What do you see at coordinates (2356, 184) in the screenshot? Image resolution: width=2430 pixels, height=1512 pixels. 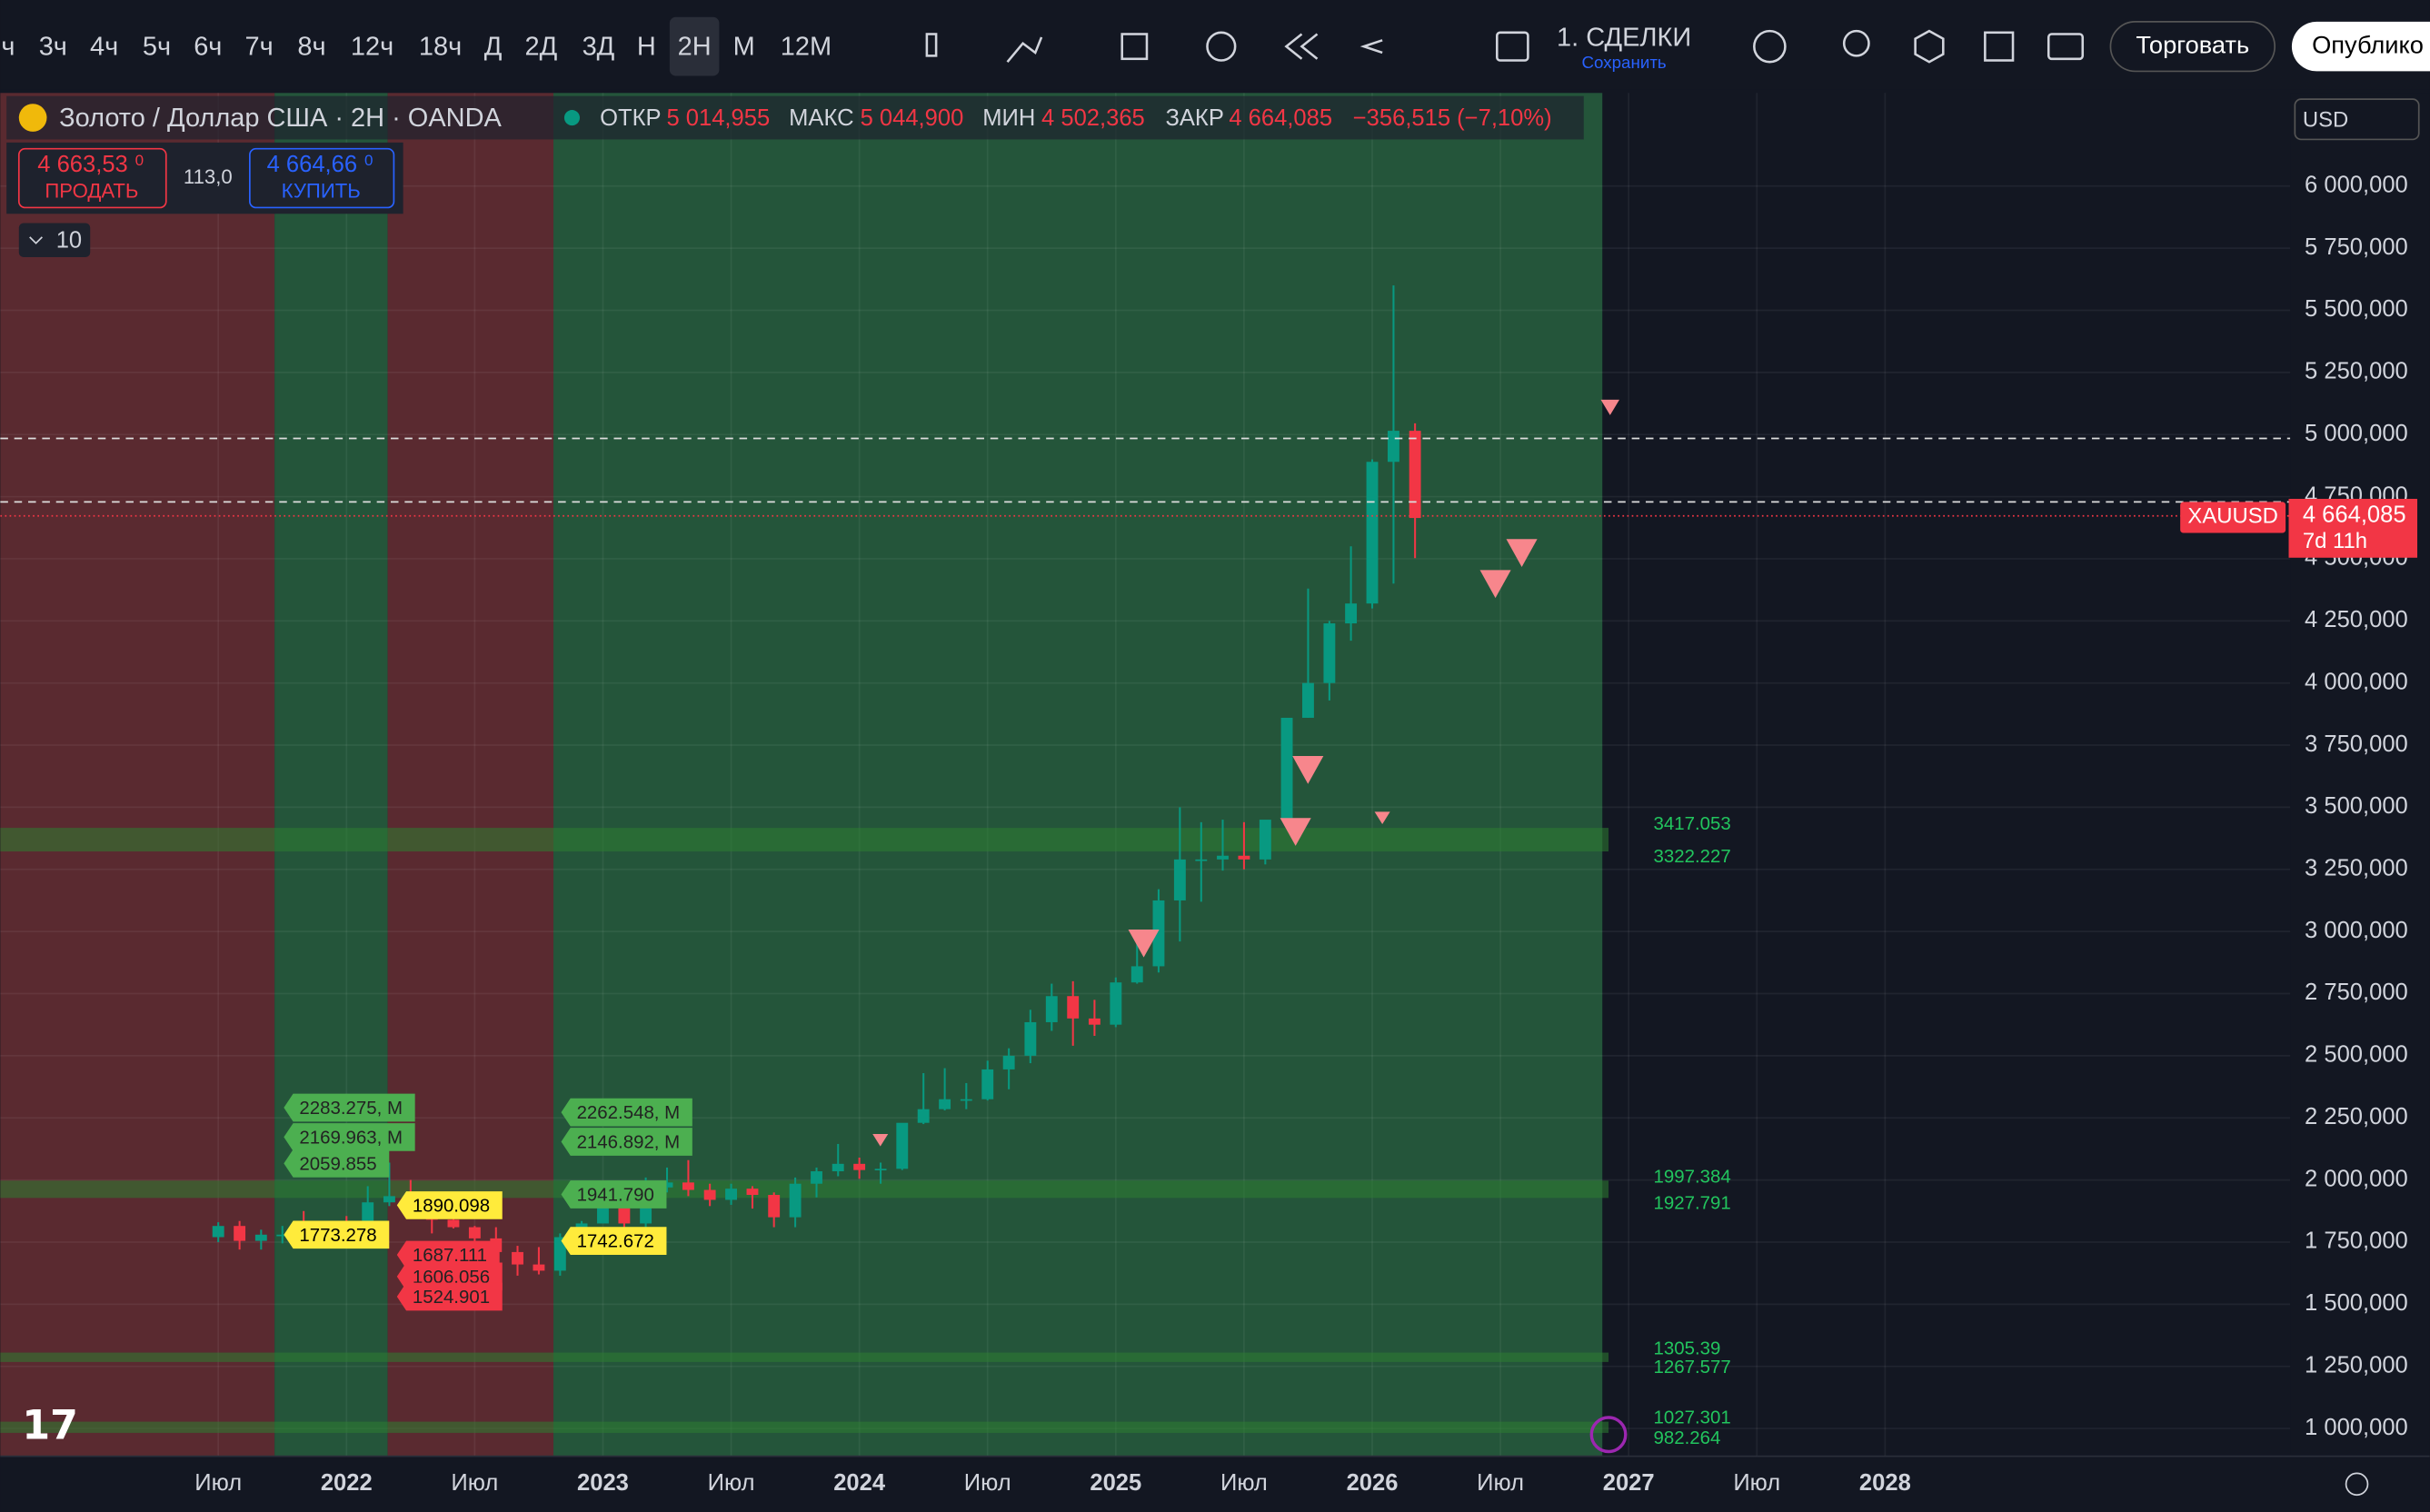 I see `y-tick-label: 6 000,000` at bounding box center [2356, 184].